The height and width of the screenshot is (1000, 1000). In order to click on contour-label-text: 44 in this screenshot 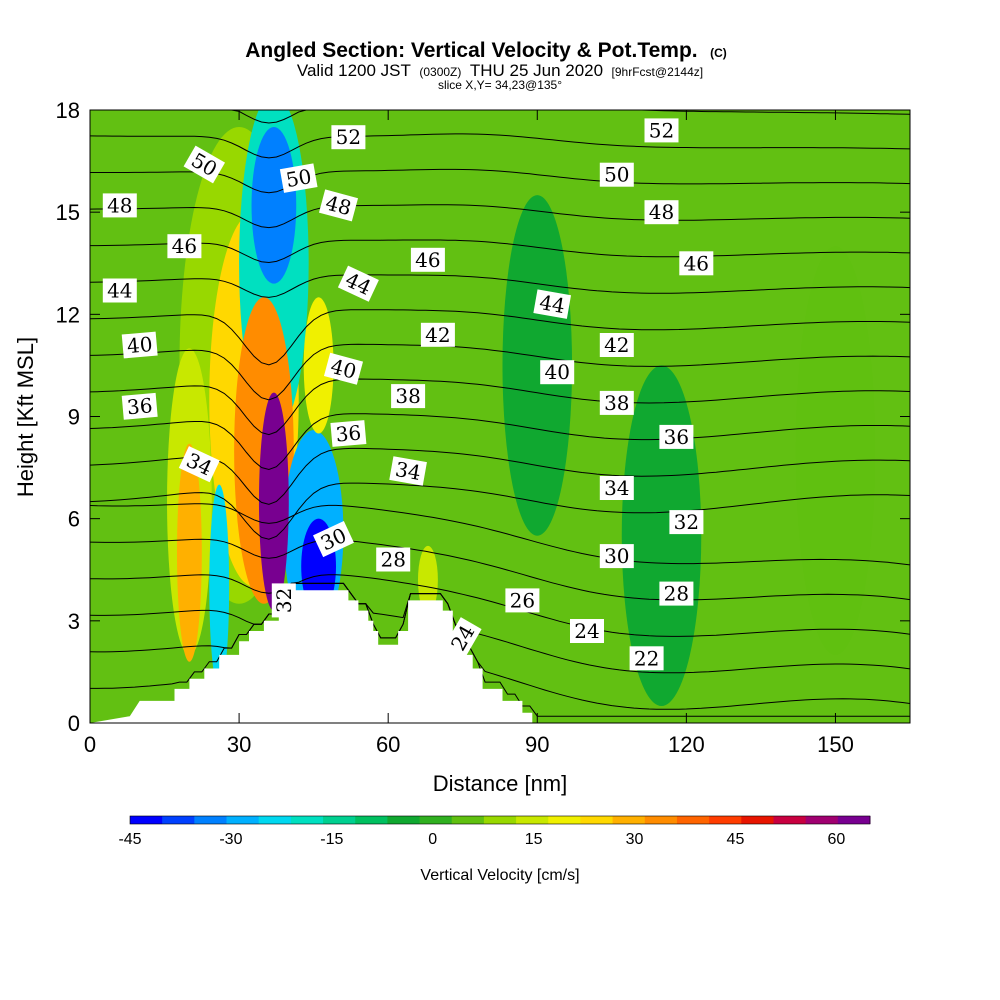, I will do `click(552, 304)`.